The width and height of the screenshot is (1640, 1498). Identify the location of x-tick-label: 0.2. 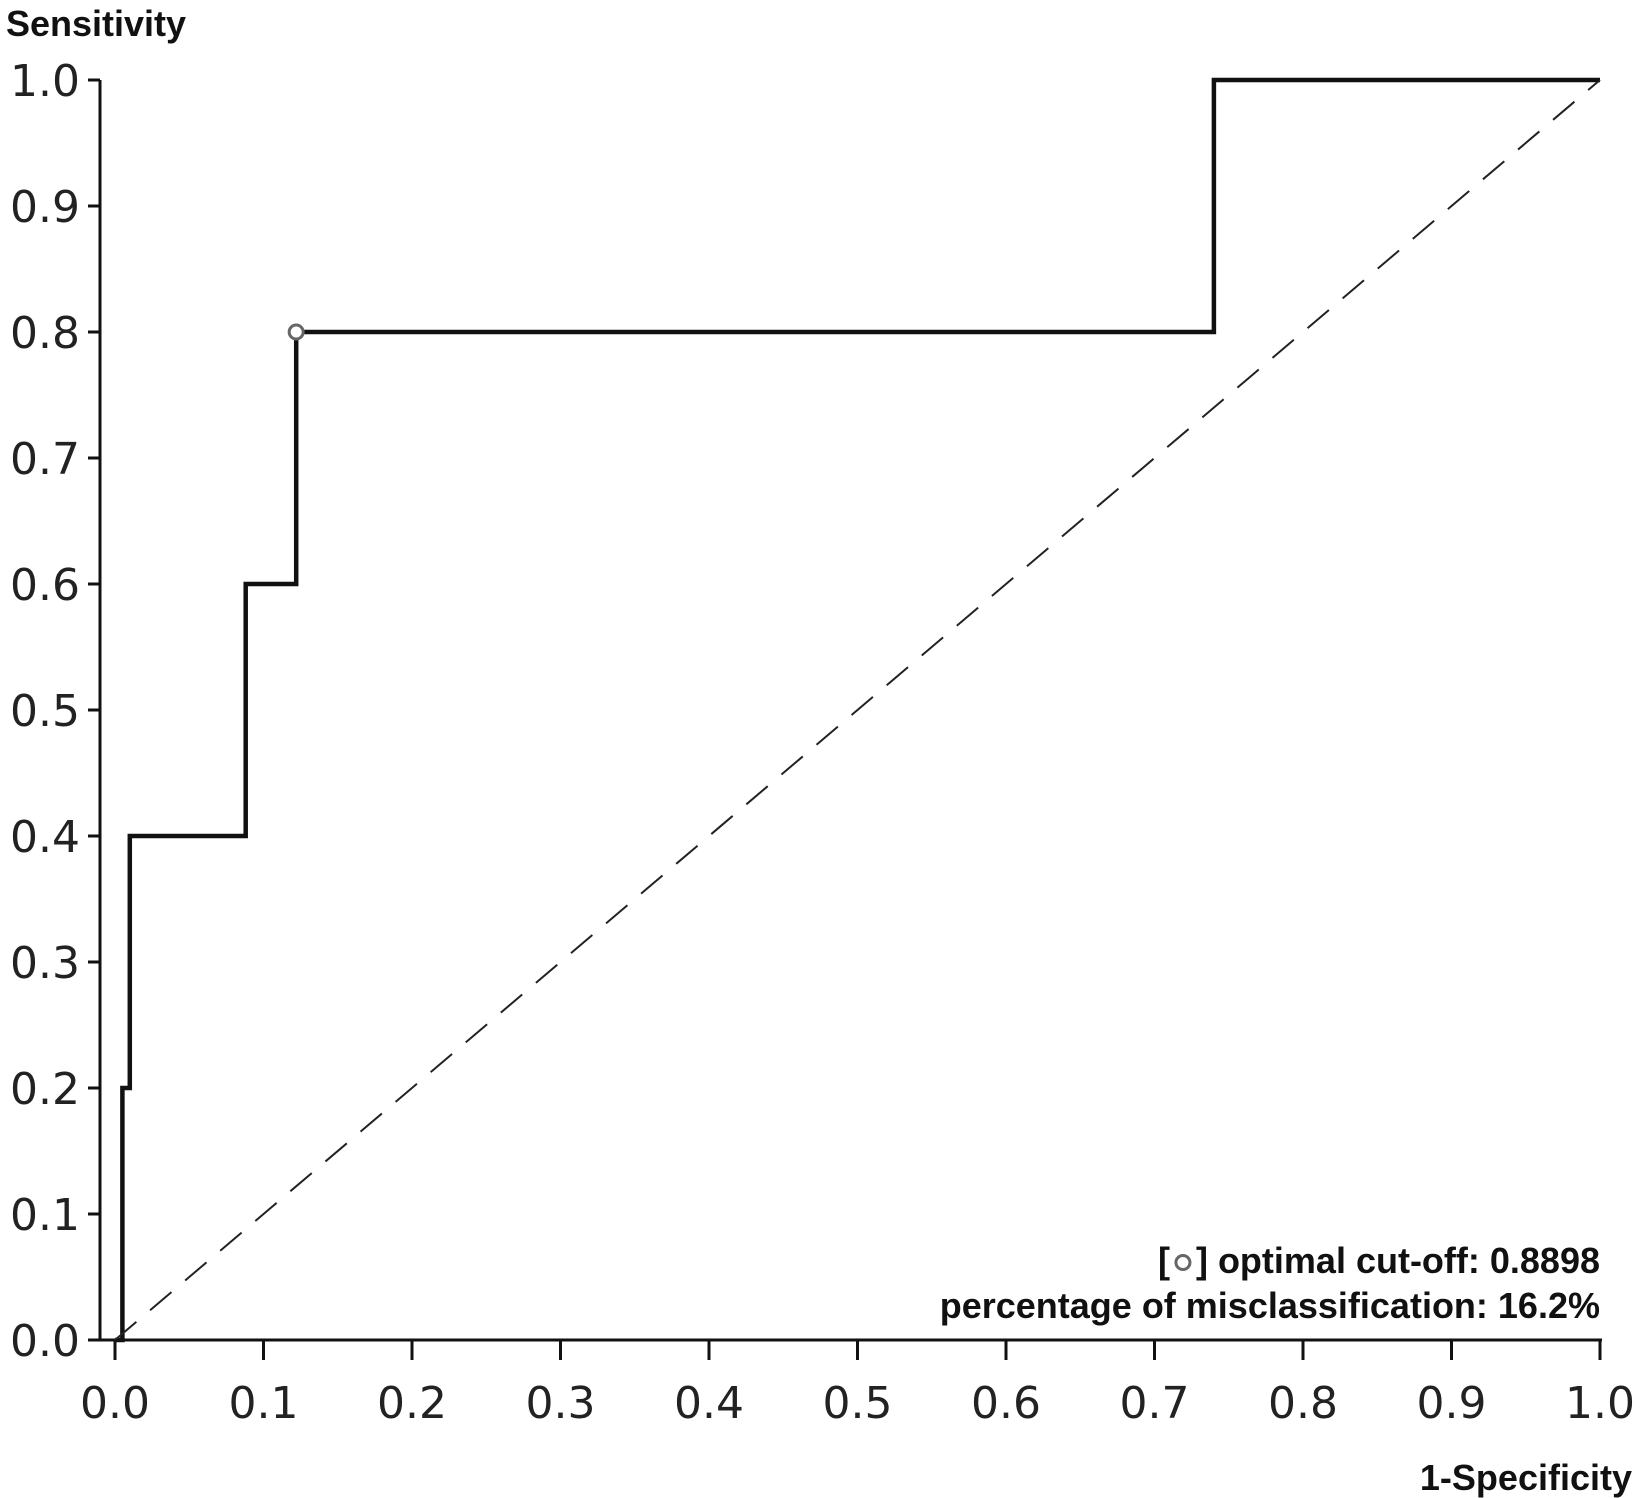
(412, 1403).